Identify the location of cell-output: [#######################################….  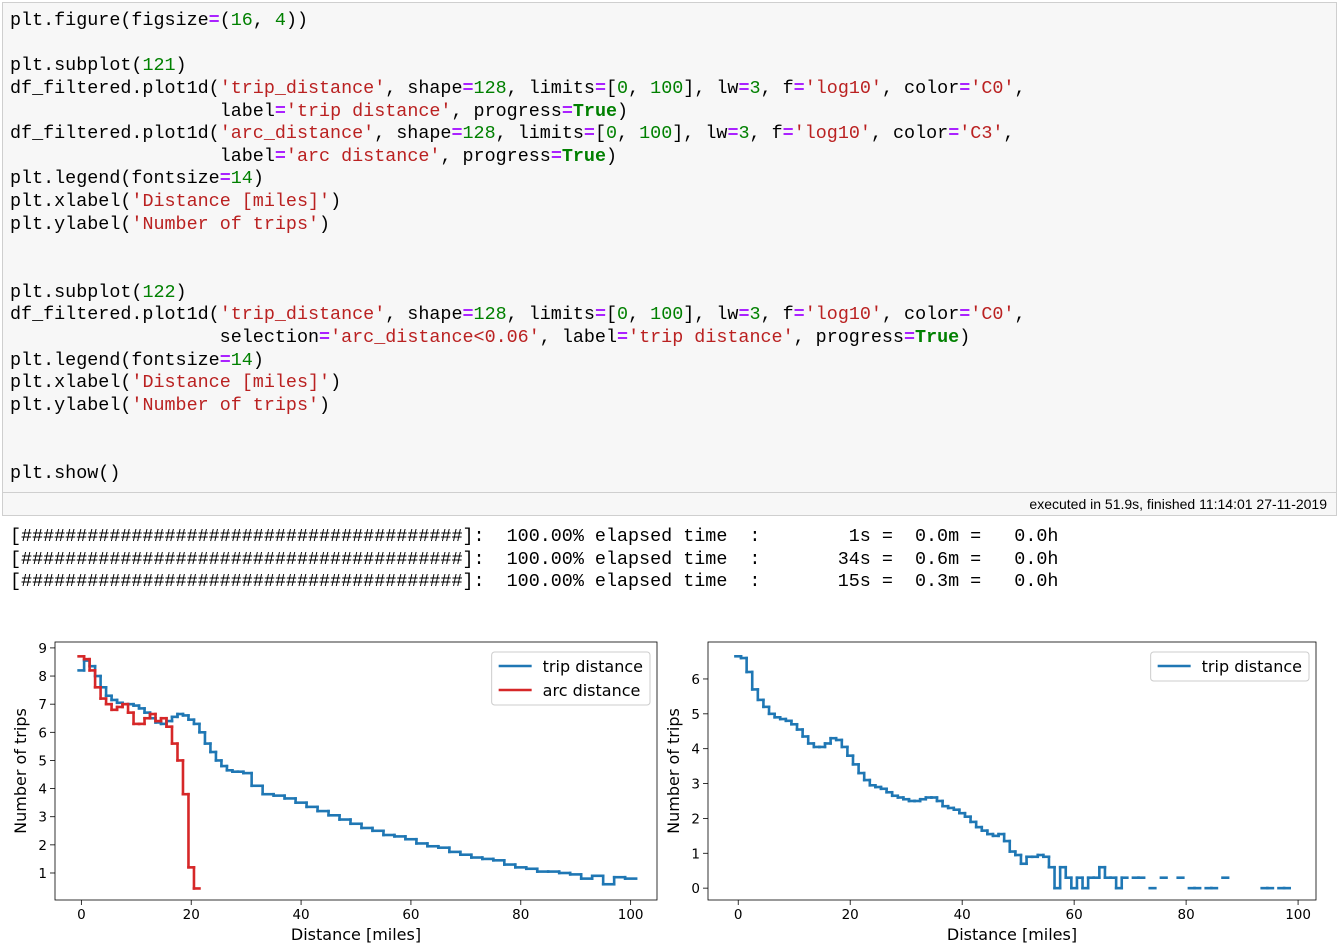
(534, 560).